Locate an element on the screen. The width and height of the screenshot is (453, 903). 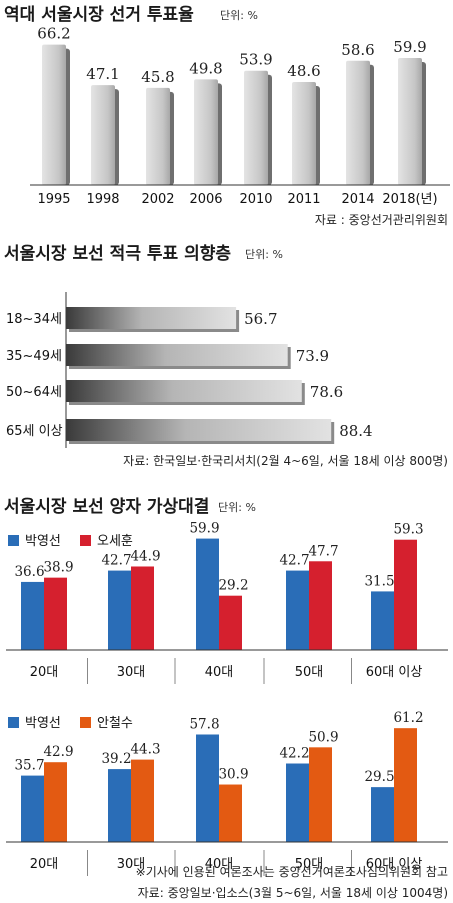
chart4-legend-label: 박영선 is located at coordinates (43, 723).